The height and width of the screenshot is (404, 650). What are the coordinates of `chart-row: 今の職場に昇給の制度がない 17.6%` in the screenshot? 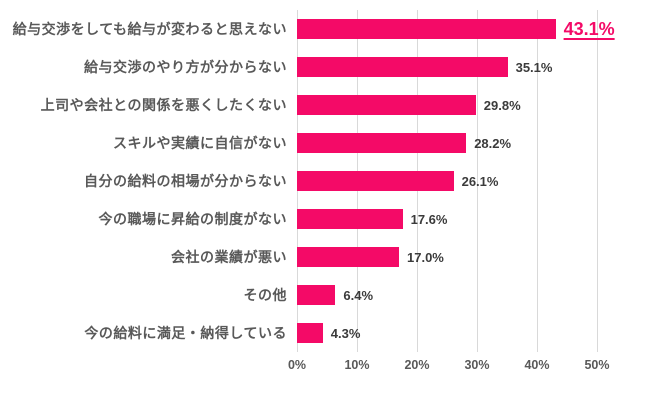 It's located at (325, 219).